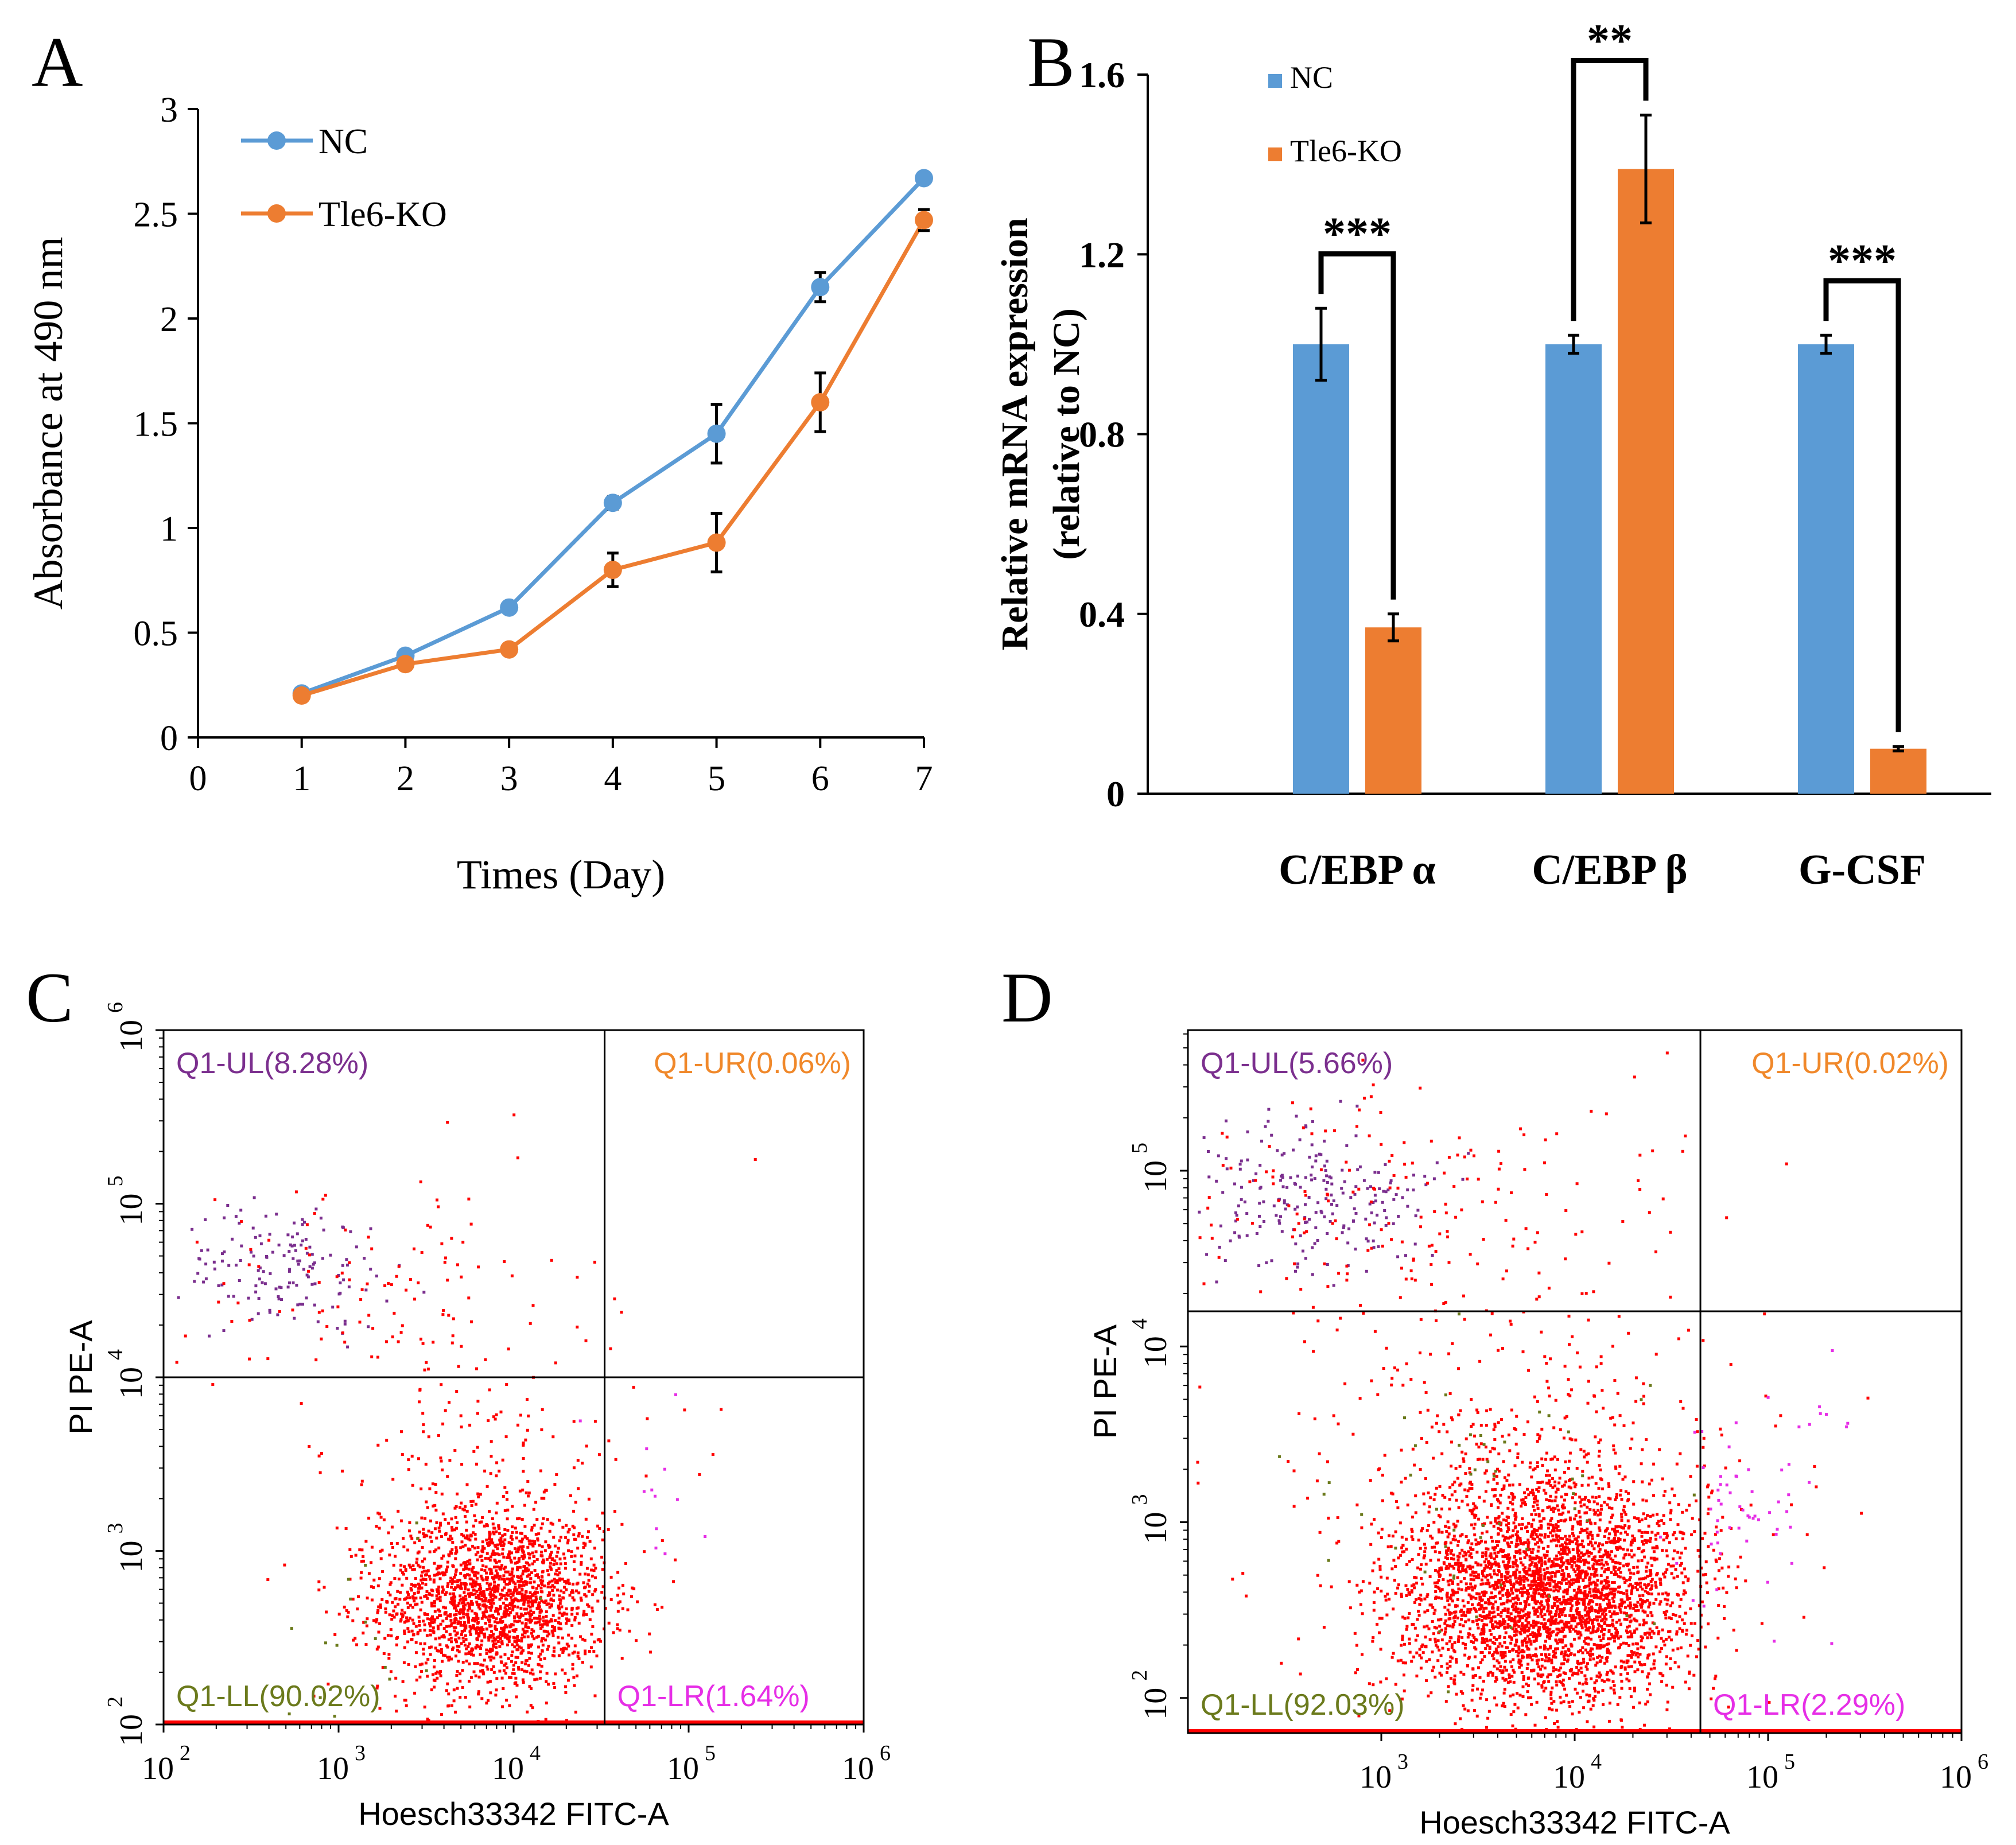 The height and width of the screenshot is (1845, 2016). What do you see at coordinates (343, 141) in the screenshot?
I see `a-legend-label: NC` at bounding box center [343, 141].